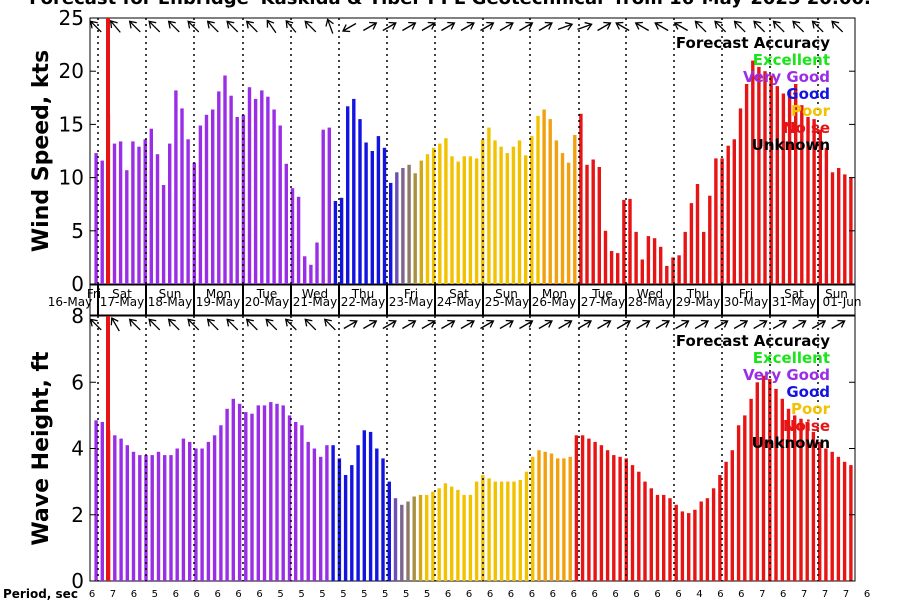  Describe the element at coordinates (77, 449) in the screenshot. I see `y-tick-label: 4` at that location.